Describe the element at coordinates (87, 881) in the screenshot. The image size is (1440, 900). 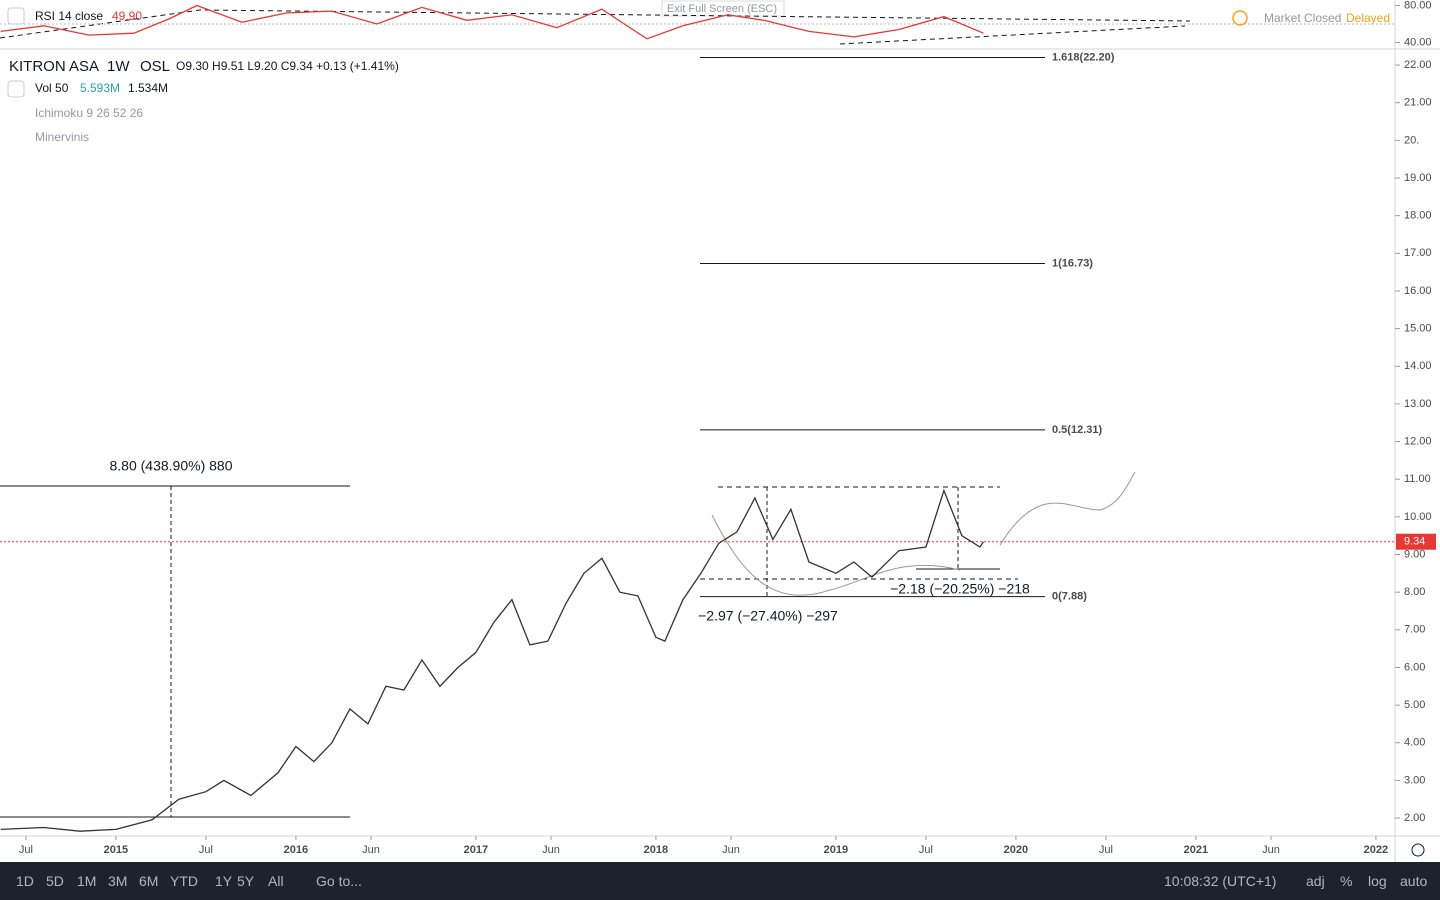
I see `range-button: 1M` at that location.